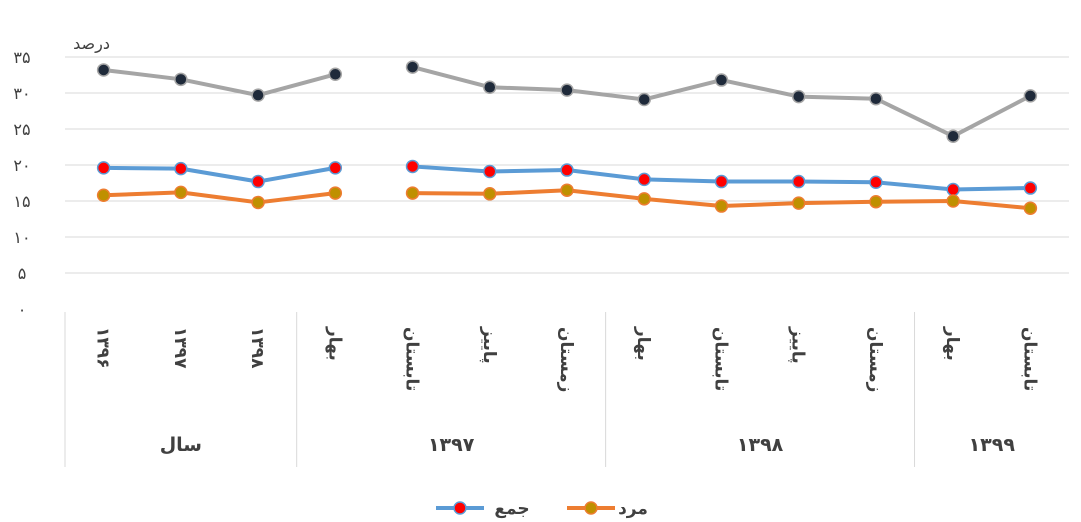  I want to click on y-tick-label: ۵, so click(22, 273).